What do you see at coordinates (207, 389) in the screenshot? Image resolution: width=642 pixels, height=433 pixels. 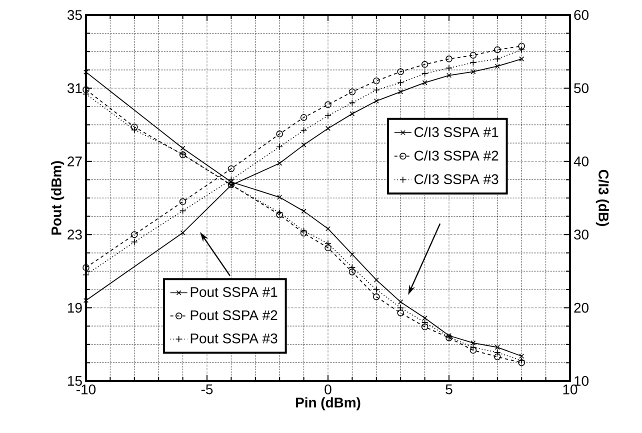 I see `x-tick-label: -5` at bounding box center [207, 389].